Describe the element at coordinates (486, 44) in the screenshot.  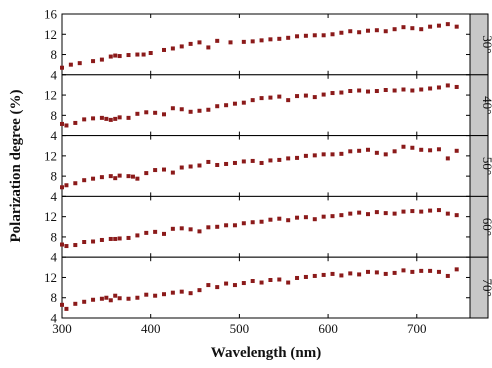
I see `strip-label: 30°` at that location.